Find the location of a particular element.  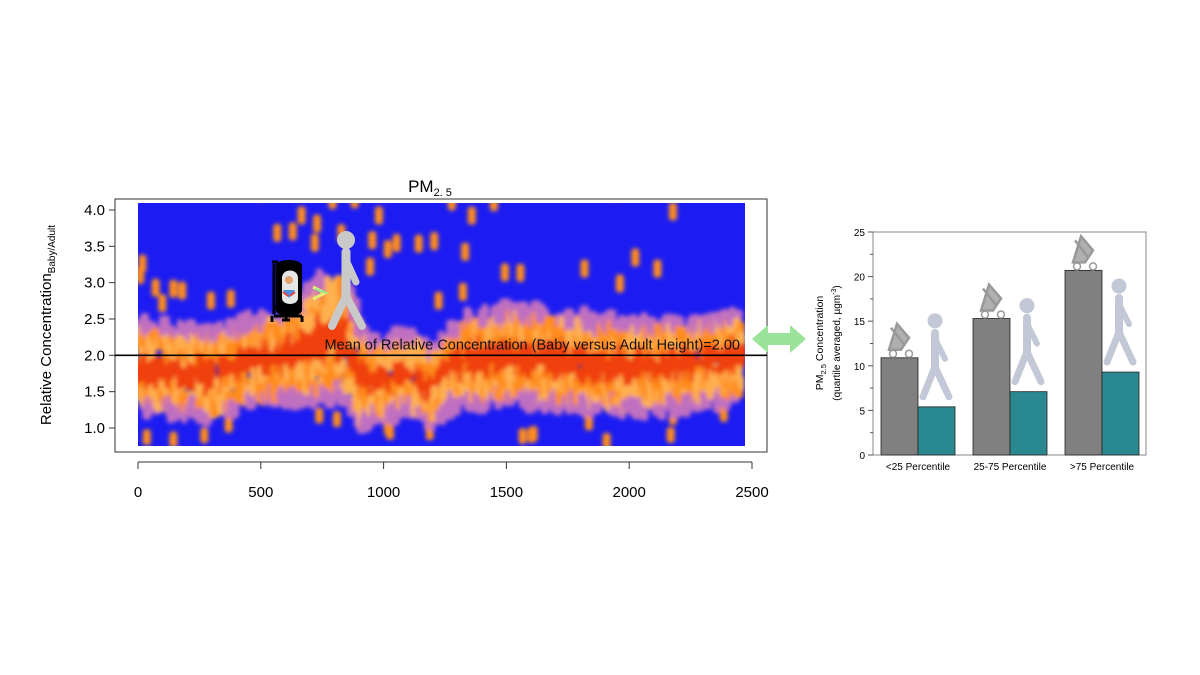

heatmap-title: PM2. 5 is located at coordinates (430, 188).